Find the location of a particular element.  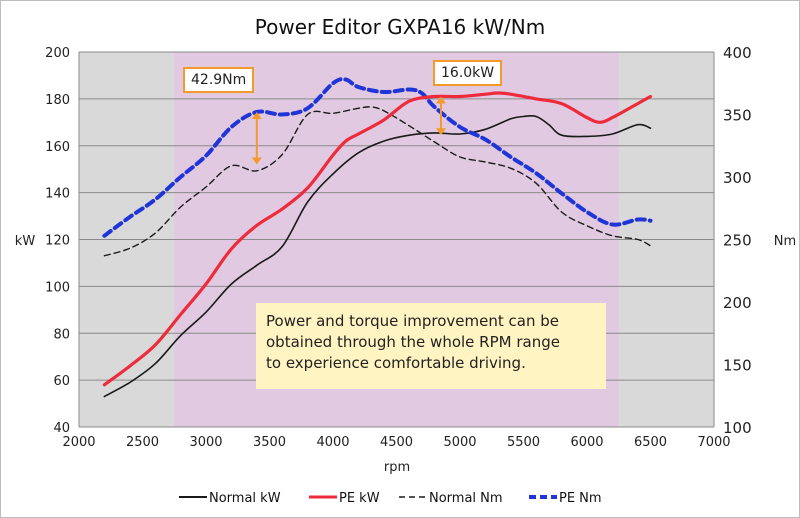

x-tick-label: 7000 is located at coordinates (713, 442).